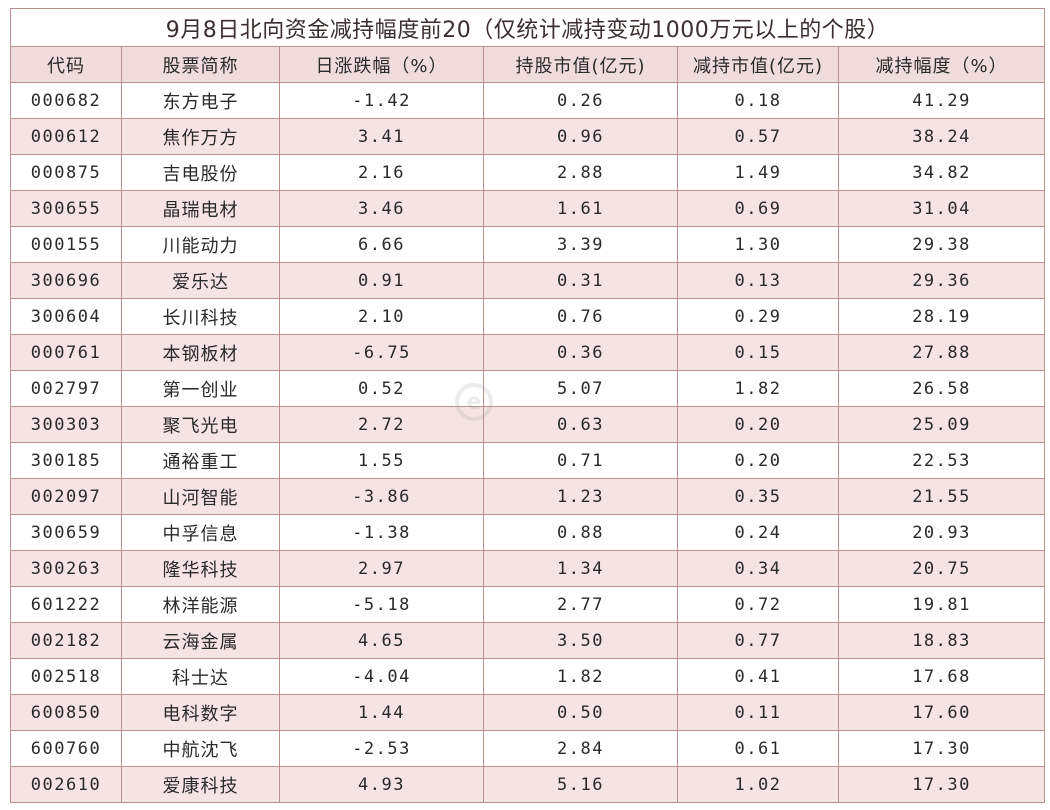 This screenshot has height=810, width=1050. Describe the element at coordinates (580, 352) in the screenshot. I see `cell-holding-value: 0.36` at that location.